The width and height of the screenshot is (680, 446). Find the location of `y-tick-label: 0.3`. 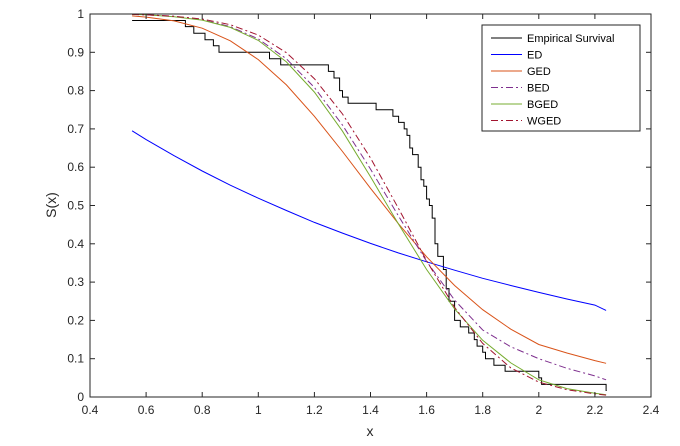

y-tick-label: 0.3 is located at coordinates (75, 282).